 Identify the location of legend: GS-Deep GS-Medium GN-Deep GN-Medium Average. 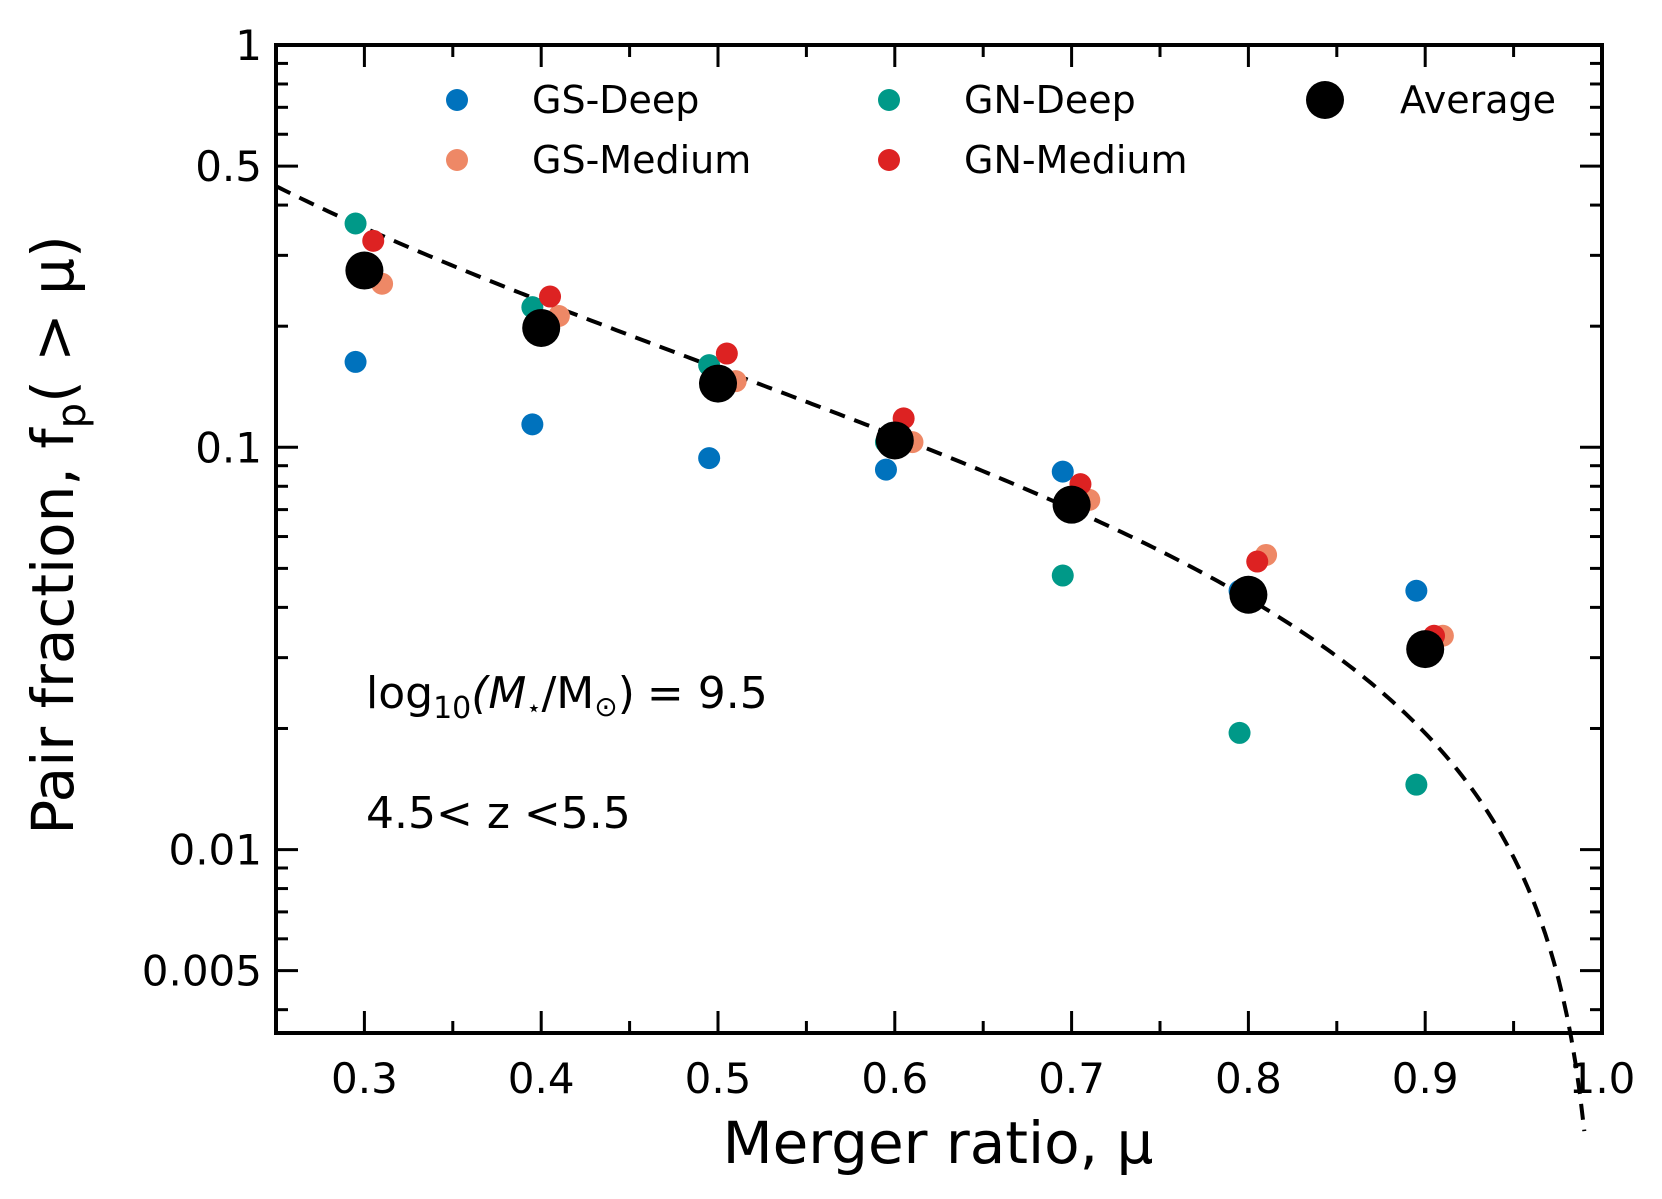
(1001, 130).